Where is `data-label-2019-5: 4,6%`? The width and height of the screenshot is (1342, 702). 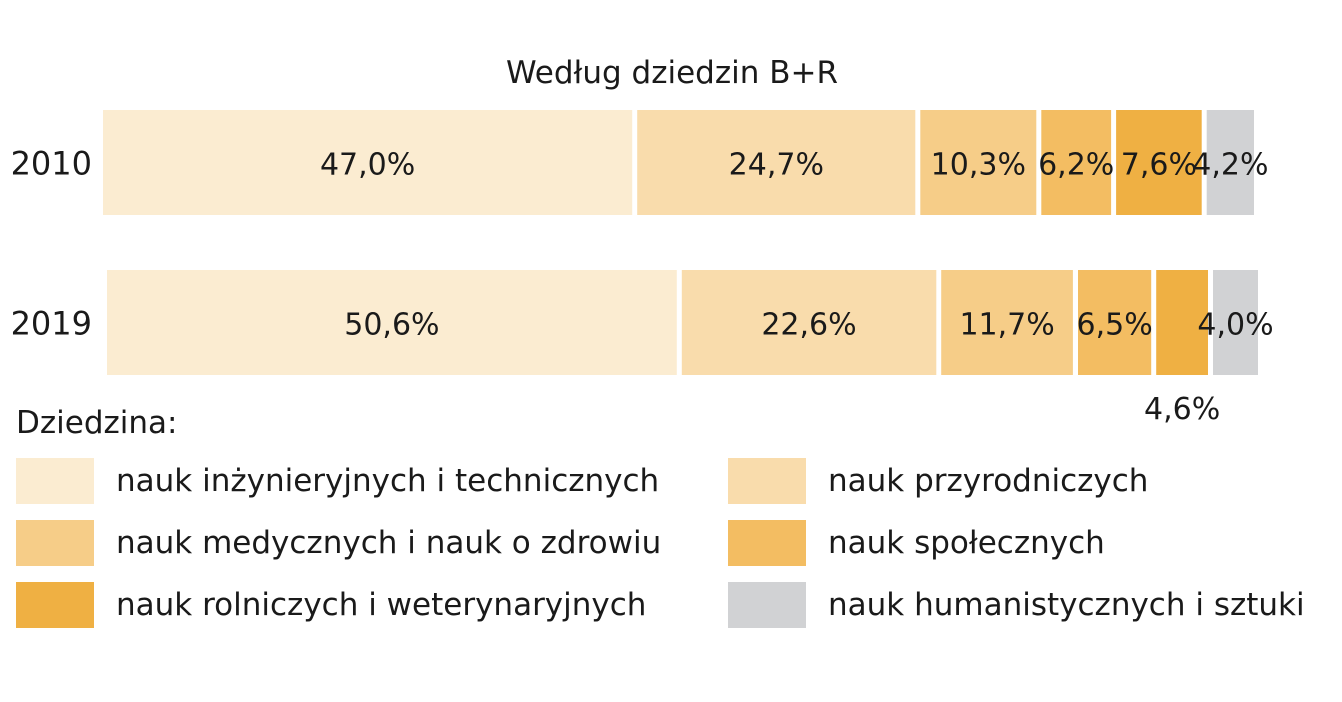
data-label-2019-5: 4,6% is located at coordinates (1182, 409).